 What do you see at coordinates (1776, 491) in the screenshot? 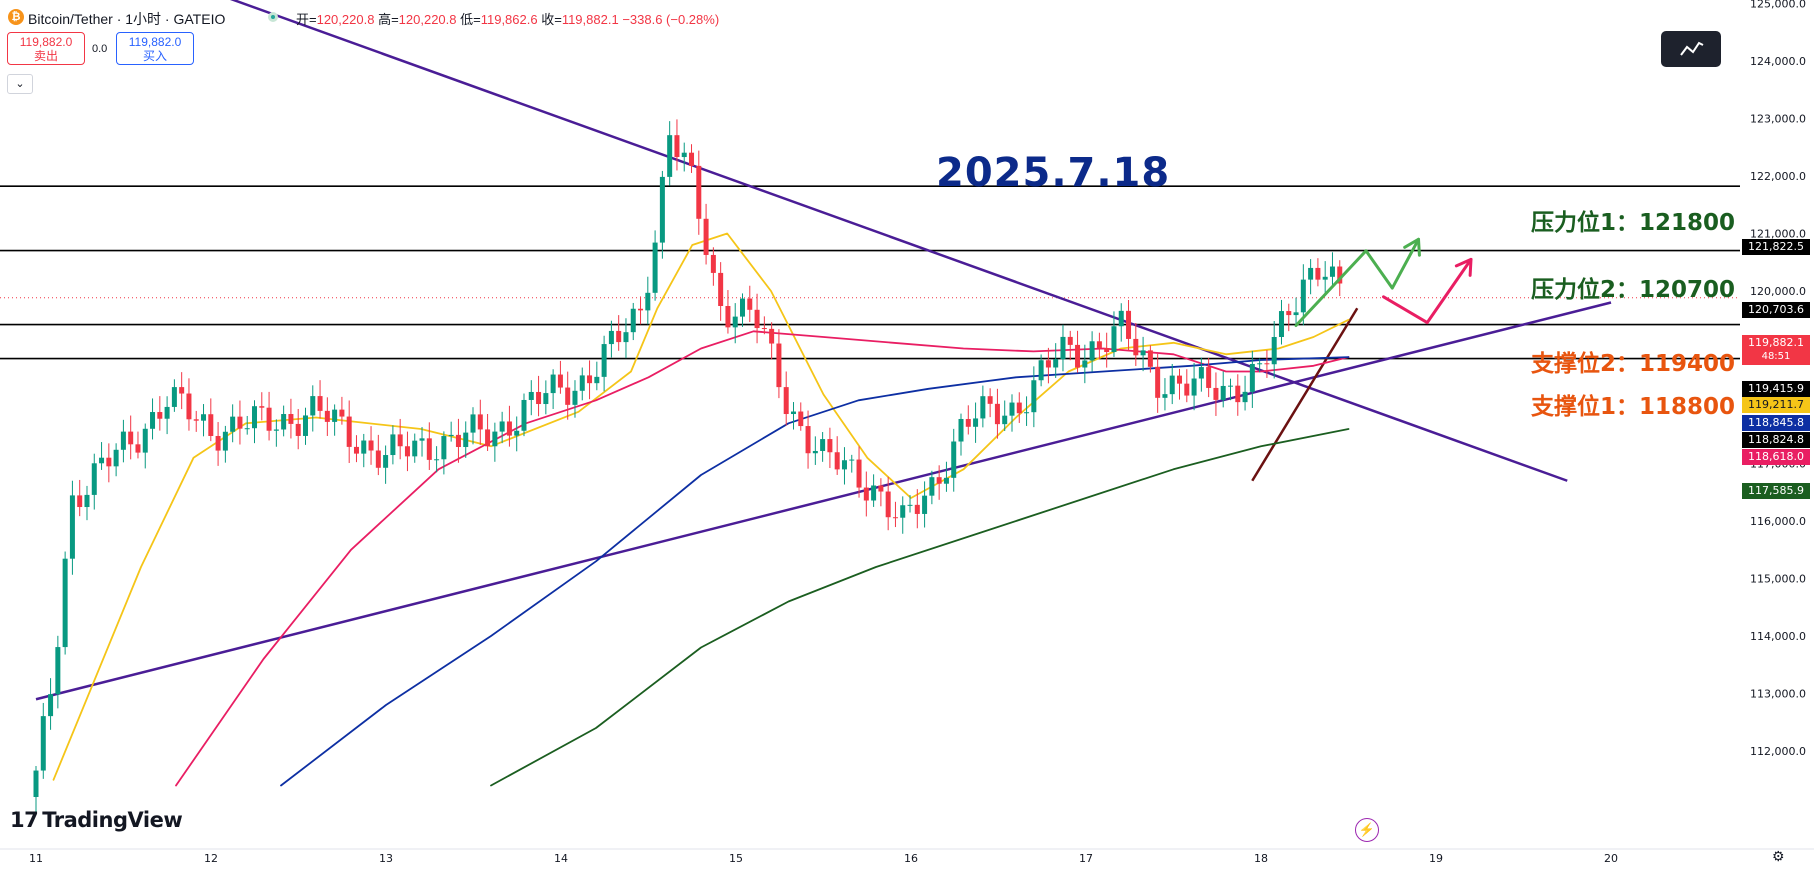
I see `price-axis-tag: 117,585.9` at bounding box center [1776, 491].